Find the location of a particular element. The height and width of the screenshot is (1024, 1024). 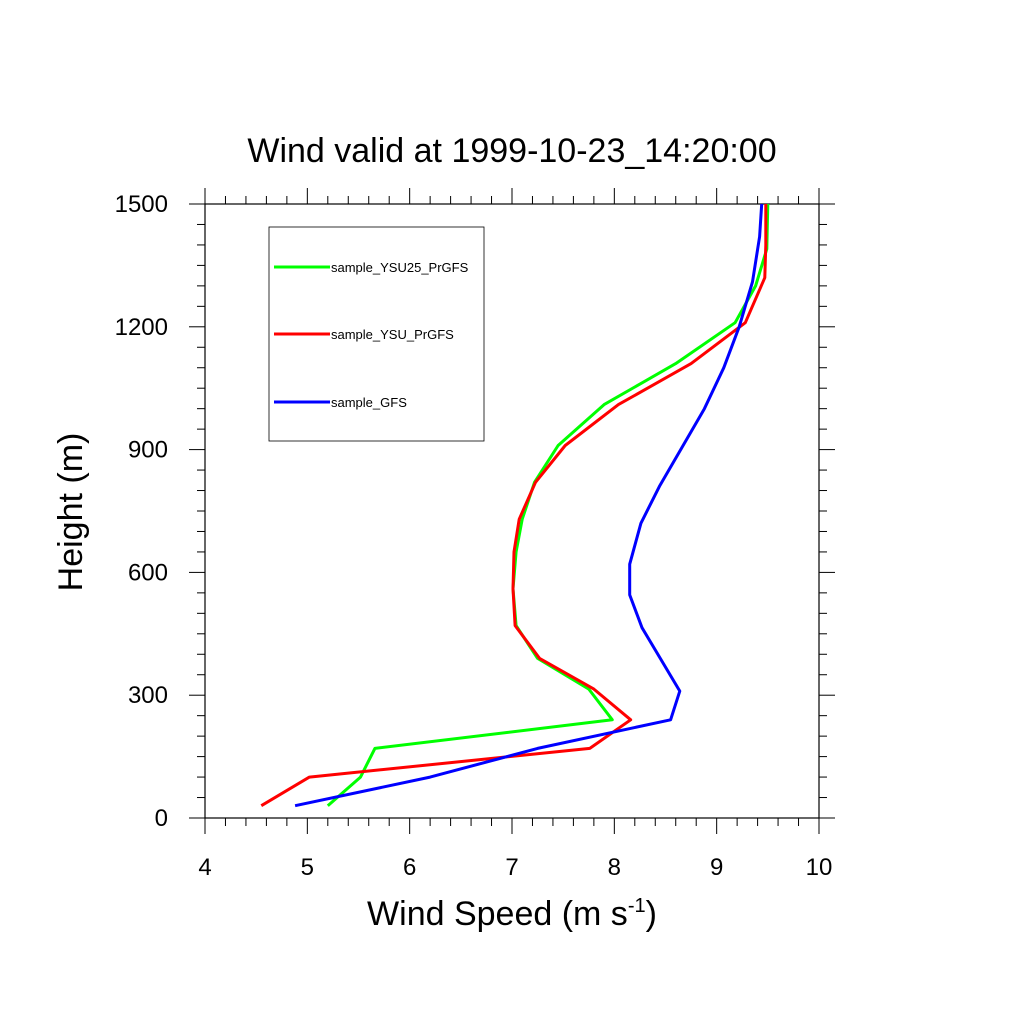

x-tick-label: 5 is located at coordinates (307, 867).